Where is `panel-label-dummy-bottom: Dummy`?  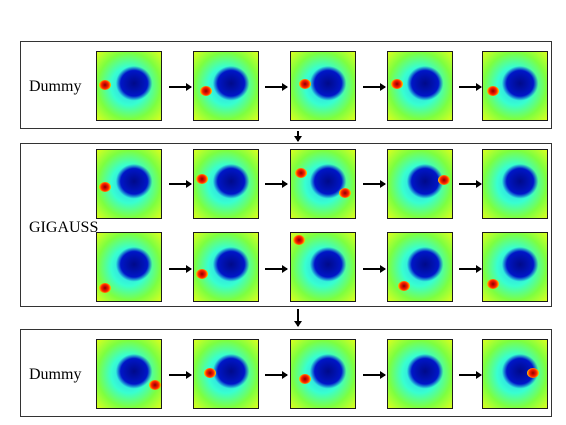 panel-label-dummy-bottom: Dummy is located at coordinates (55, 374).